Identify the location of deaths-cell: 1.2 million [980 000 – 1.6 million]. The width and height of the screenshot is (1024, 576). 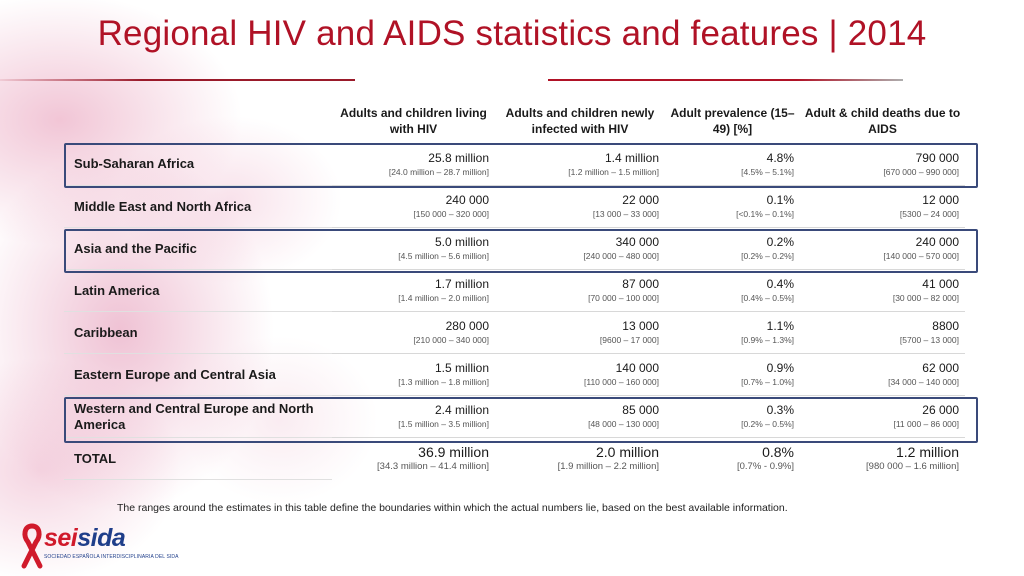
(882, 459).